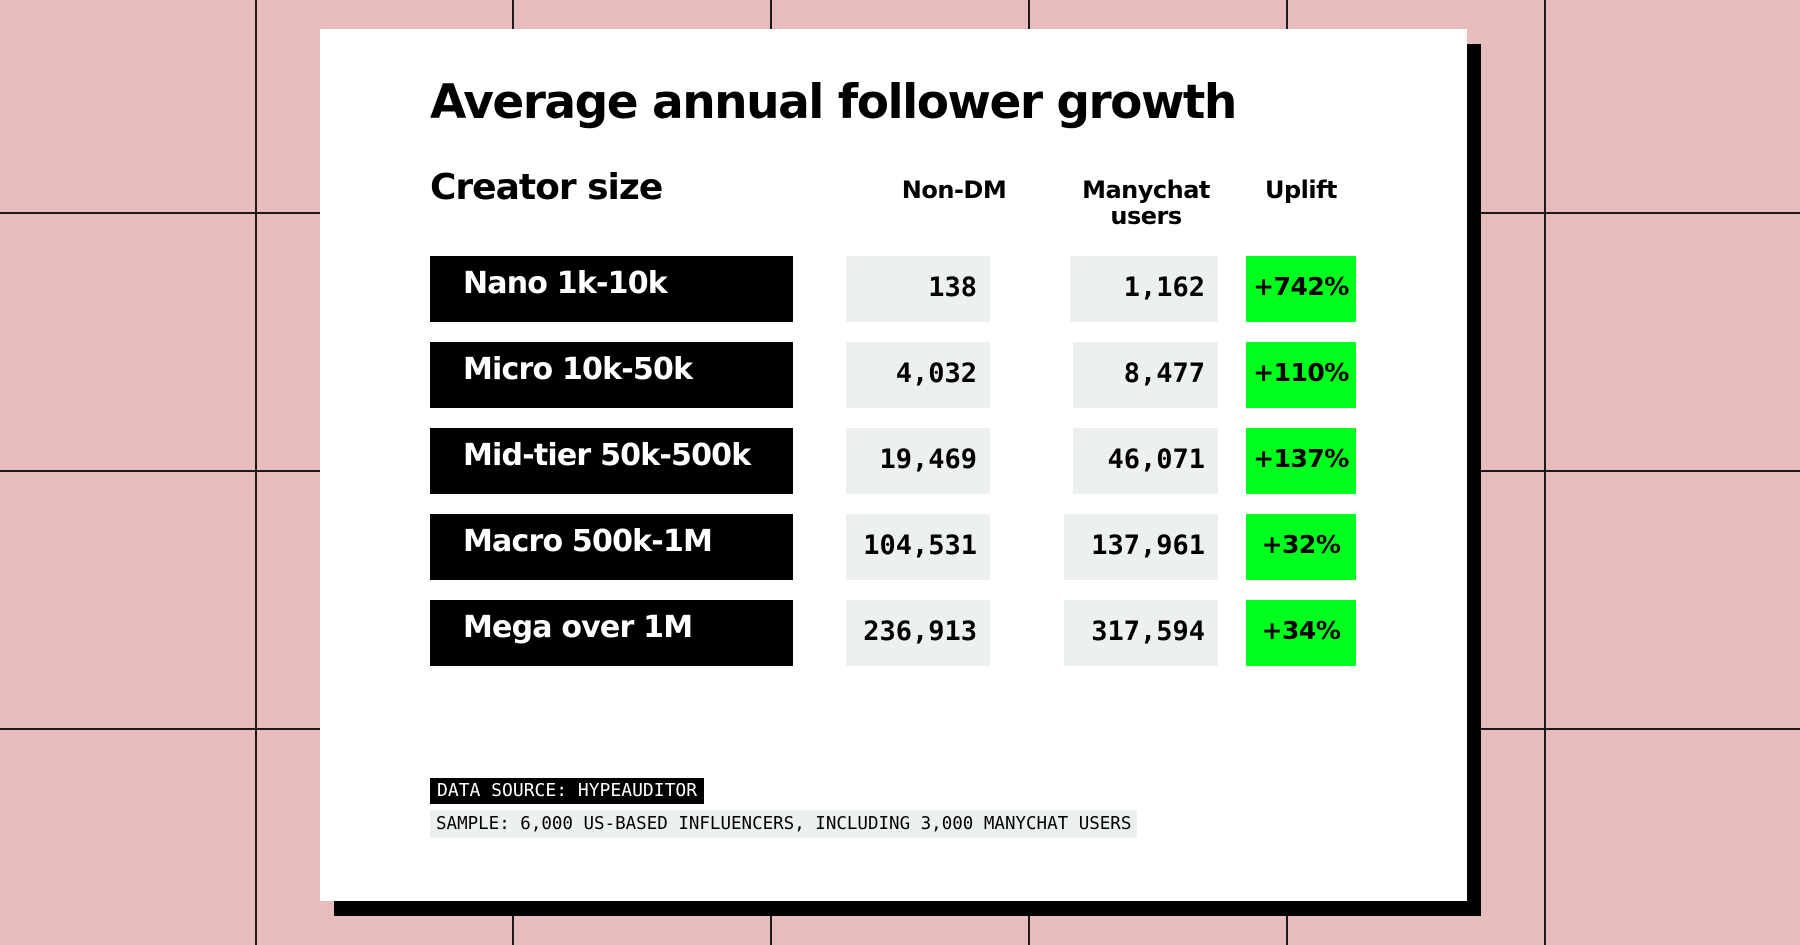 This screenshot has height=945, width=1800. I want to click on non-dm-value: 19,469, so click(928, 459).